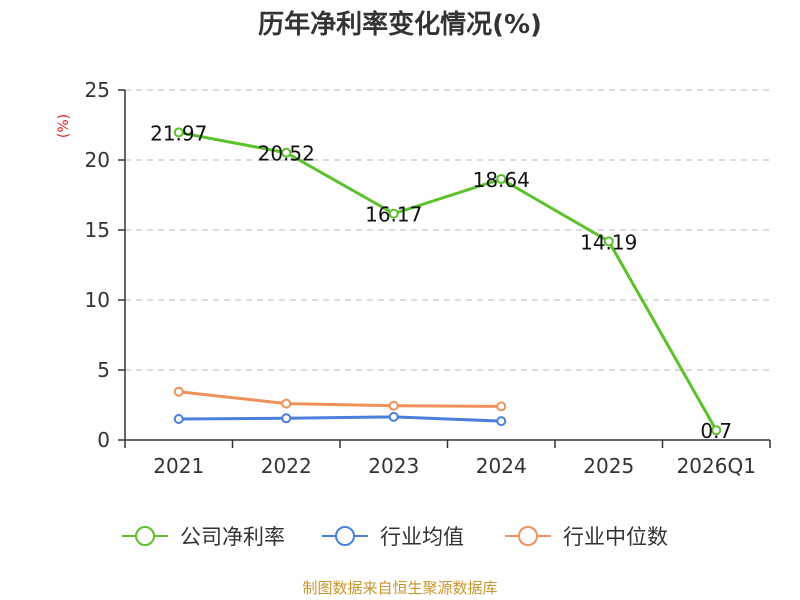  Describe the element at coordinates (178, 466) in the screenshot. I see `x-tick-label: 2021` at that location.